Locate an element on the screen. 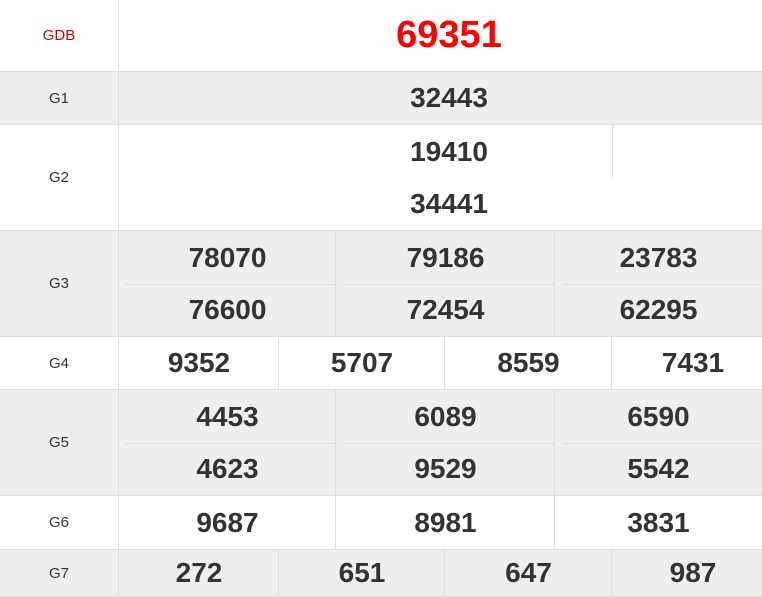 This screenshot has height=597, width=762. prize-number: 9687 is located at coordinates (227, 522).